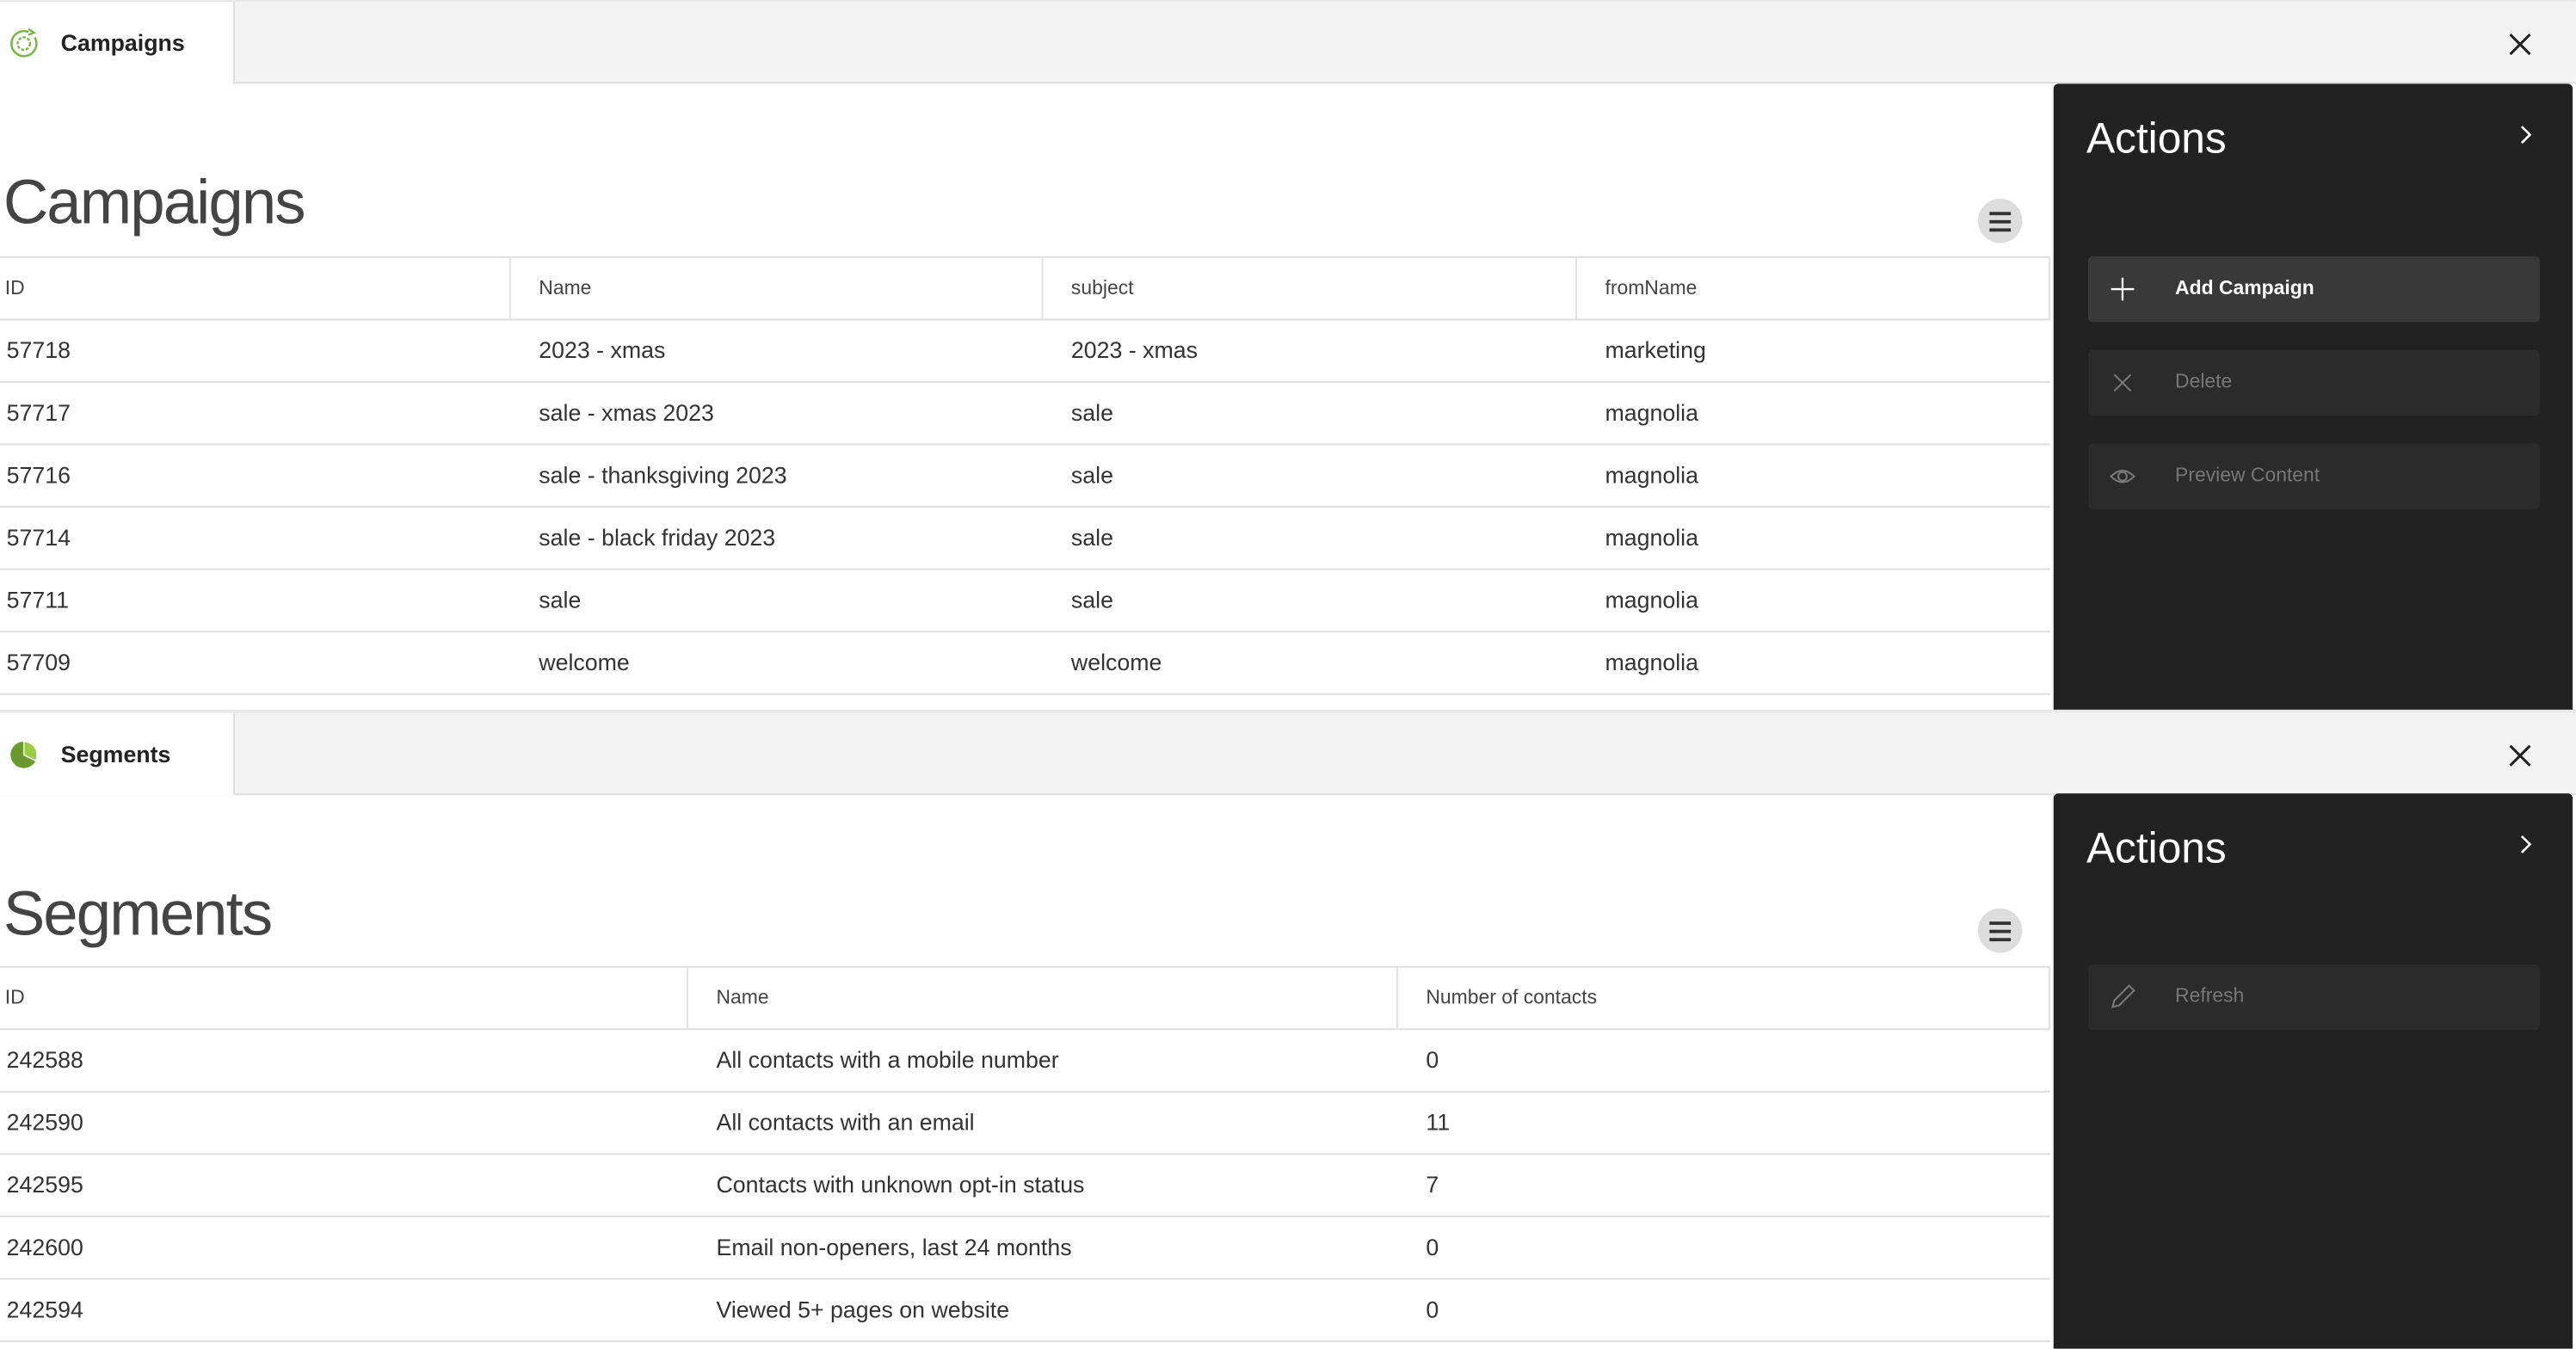 This screenshot has height=1349, width=2576. I want to click on table-header-row: ID Name Number of contacts, so click(1025, 998).